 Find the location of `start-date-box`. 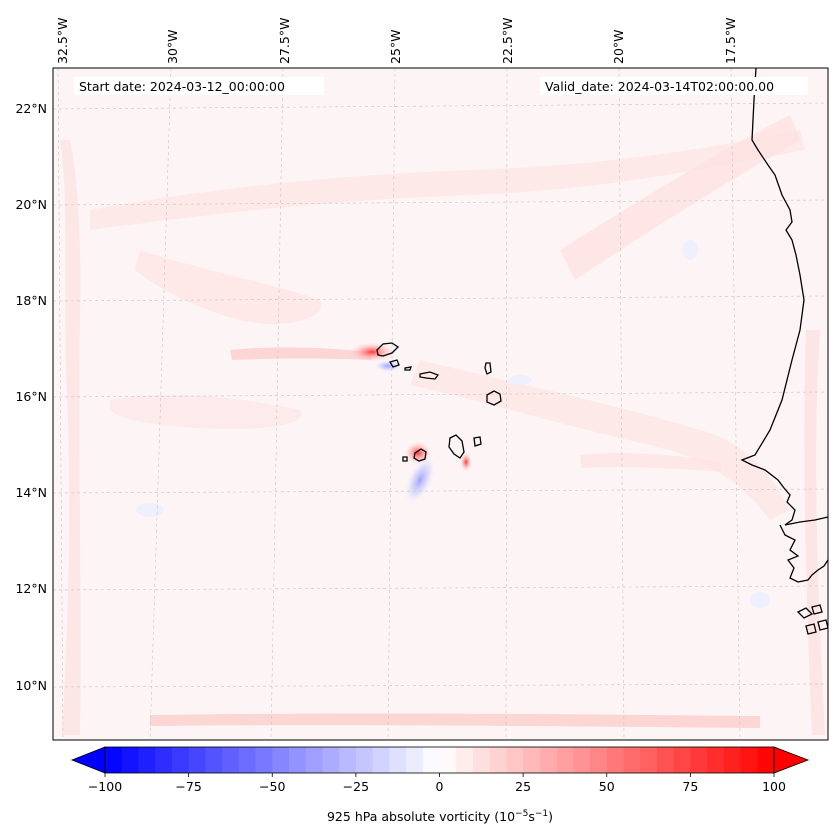

start-date-box is located at coordinates (199, 86).